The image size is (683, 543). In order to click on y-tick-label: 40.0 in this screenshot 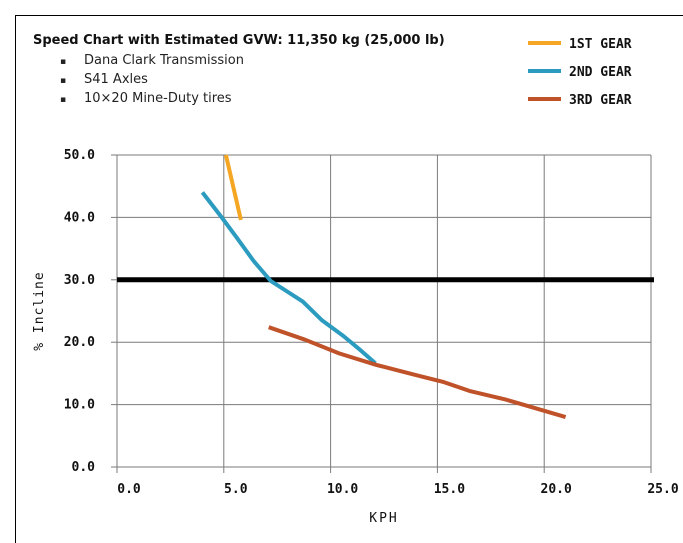, I will do `click(79, 217)`.